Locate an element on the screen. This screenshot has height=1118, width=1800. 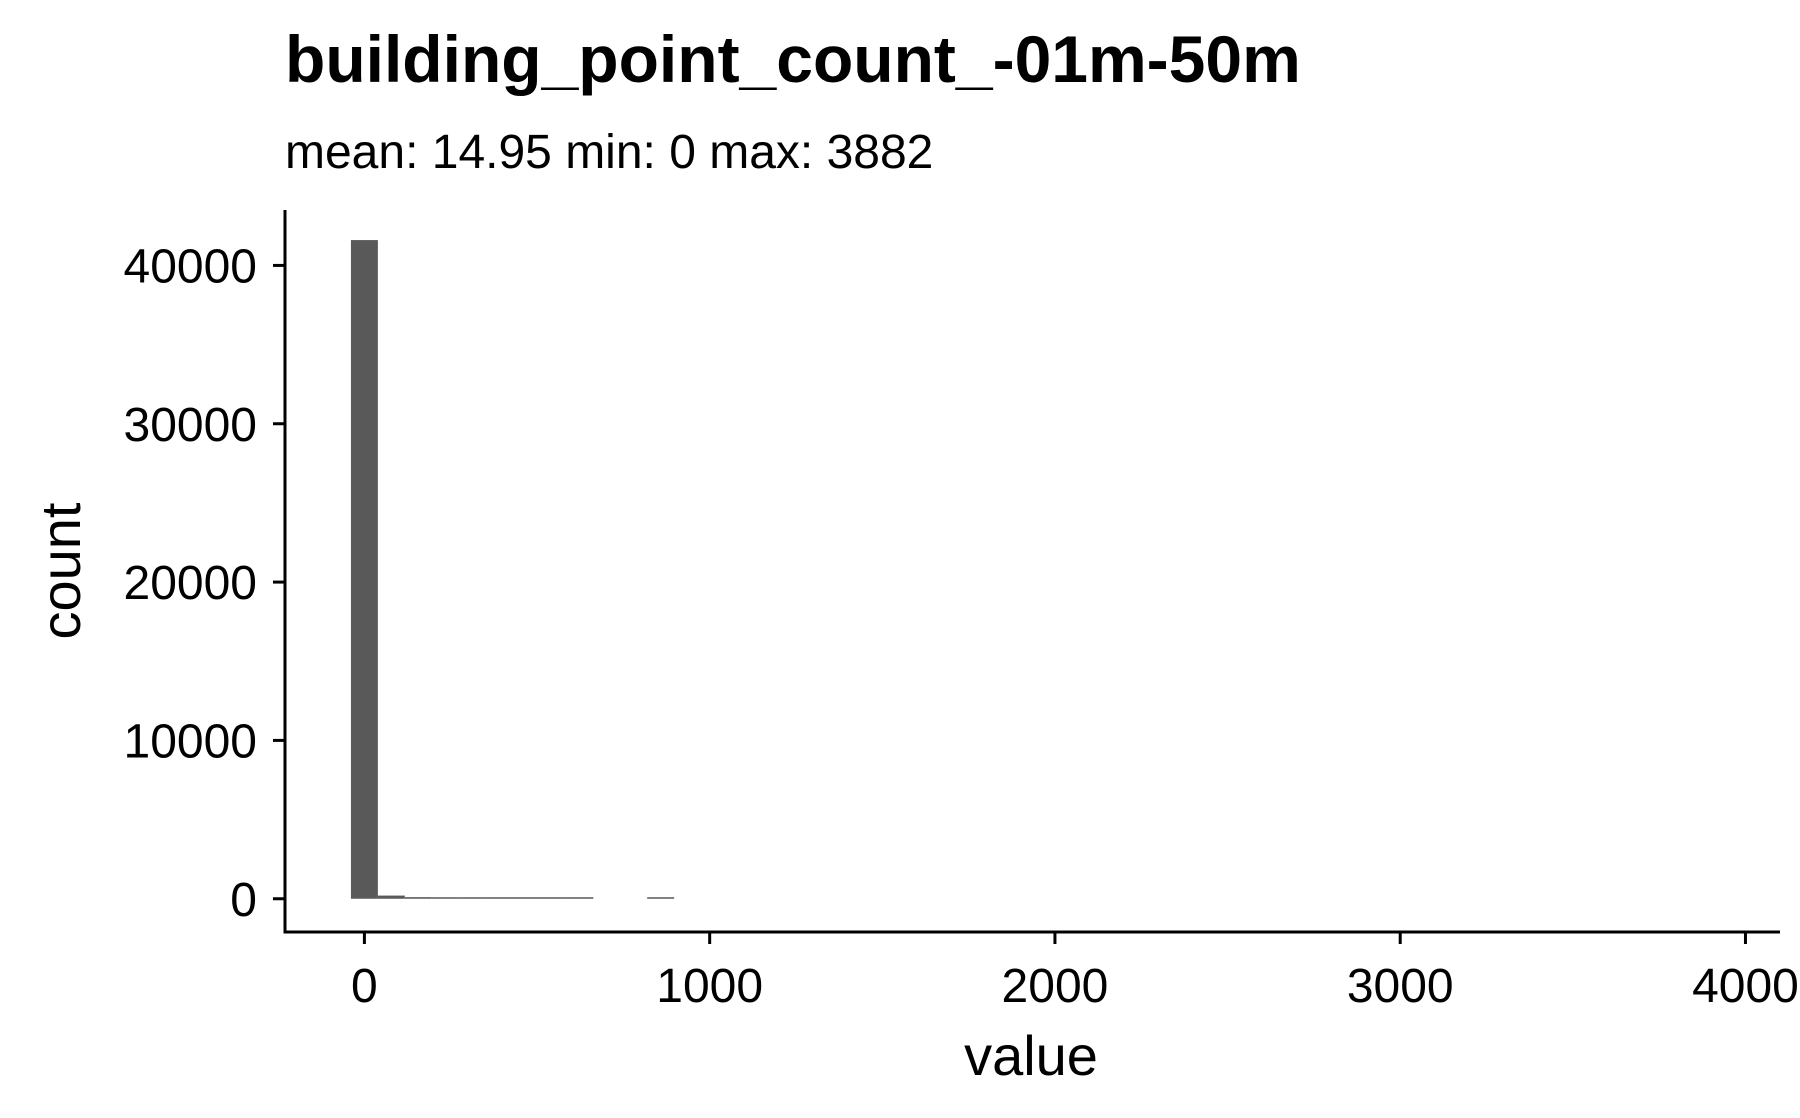
x-tick-label: 0 is located at coordinates (364, 986).